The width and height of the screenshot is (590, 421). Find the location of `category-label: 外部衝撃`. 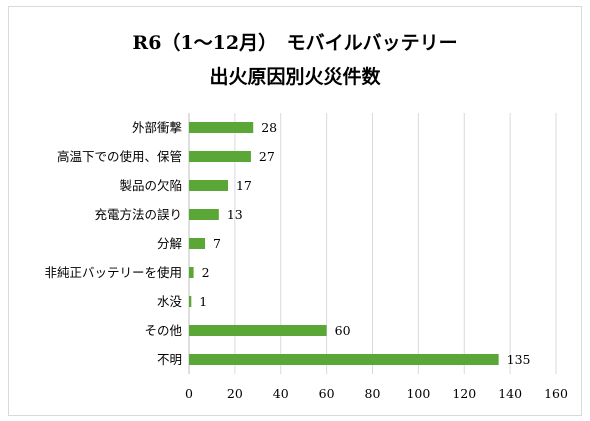

category-label: 外部衝撃 is located at coordinates (157, 127).